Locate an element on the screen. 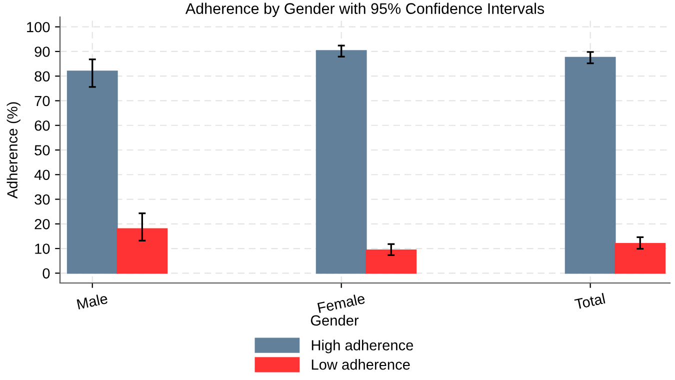 The image size is (675, 380). y-tick-label: 60 is located at coordinates (42, 125).